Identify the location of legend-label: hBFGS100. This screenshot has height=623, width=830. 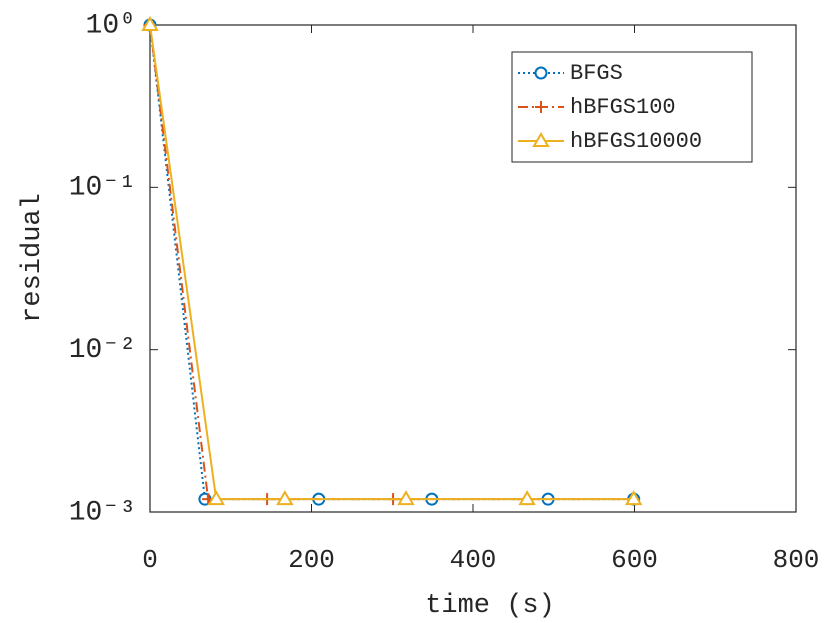
(623, 107).